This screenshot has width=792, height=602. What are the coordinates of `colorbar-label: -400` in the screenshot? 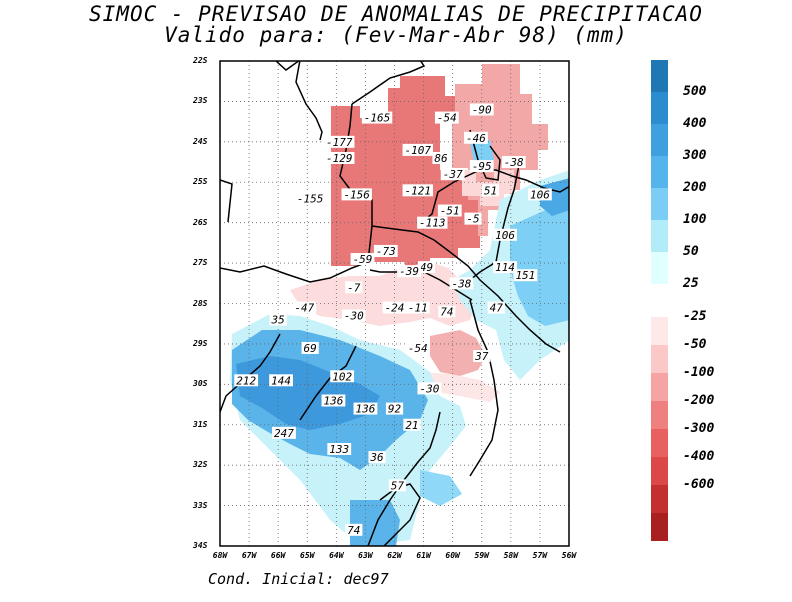 It's located at (699, 456).